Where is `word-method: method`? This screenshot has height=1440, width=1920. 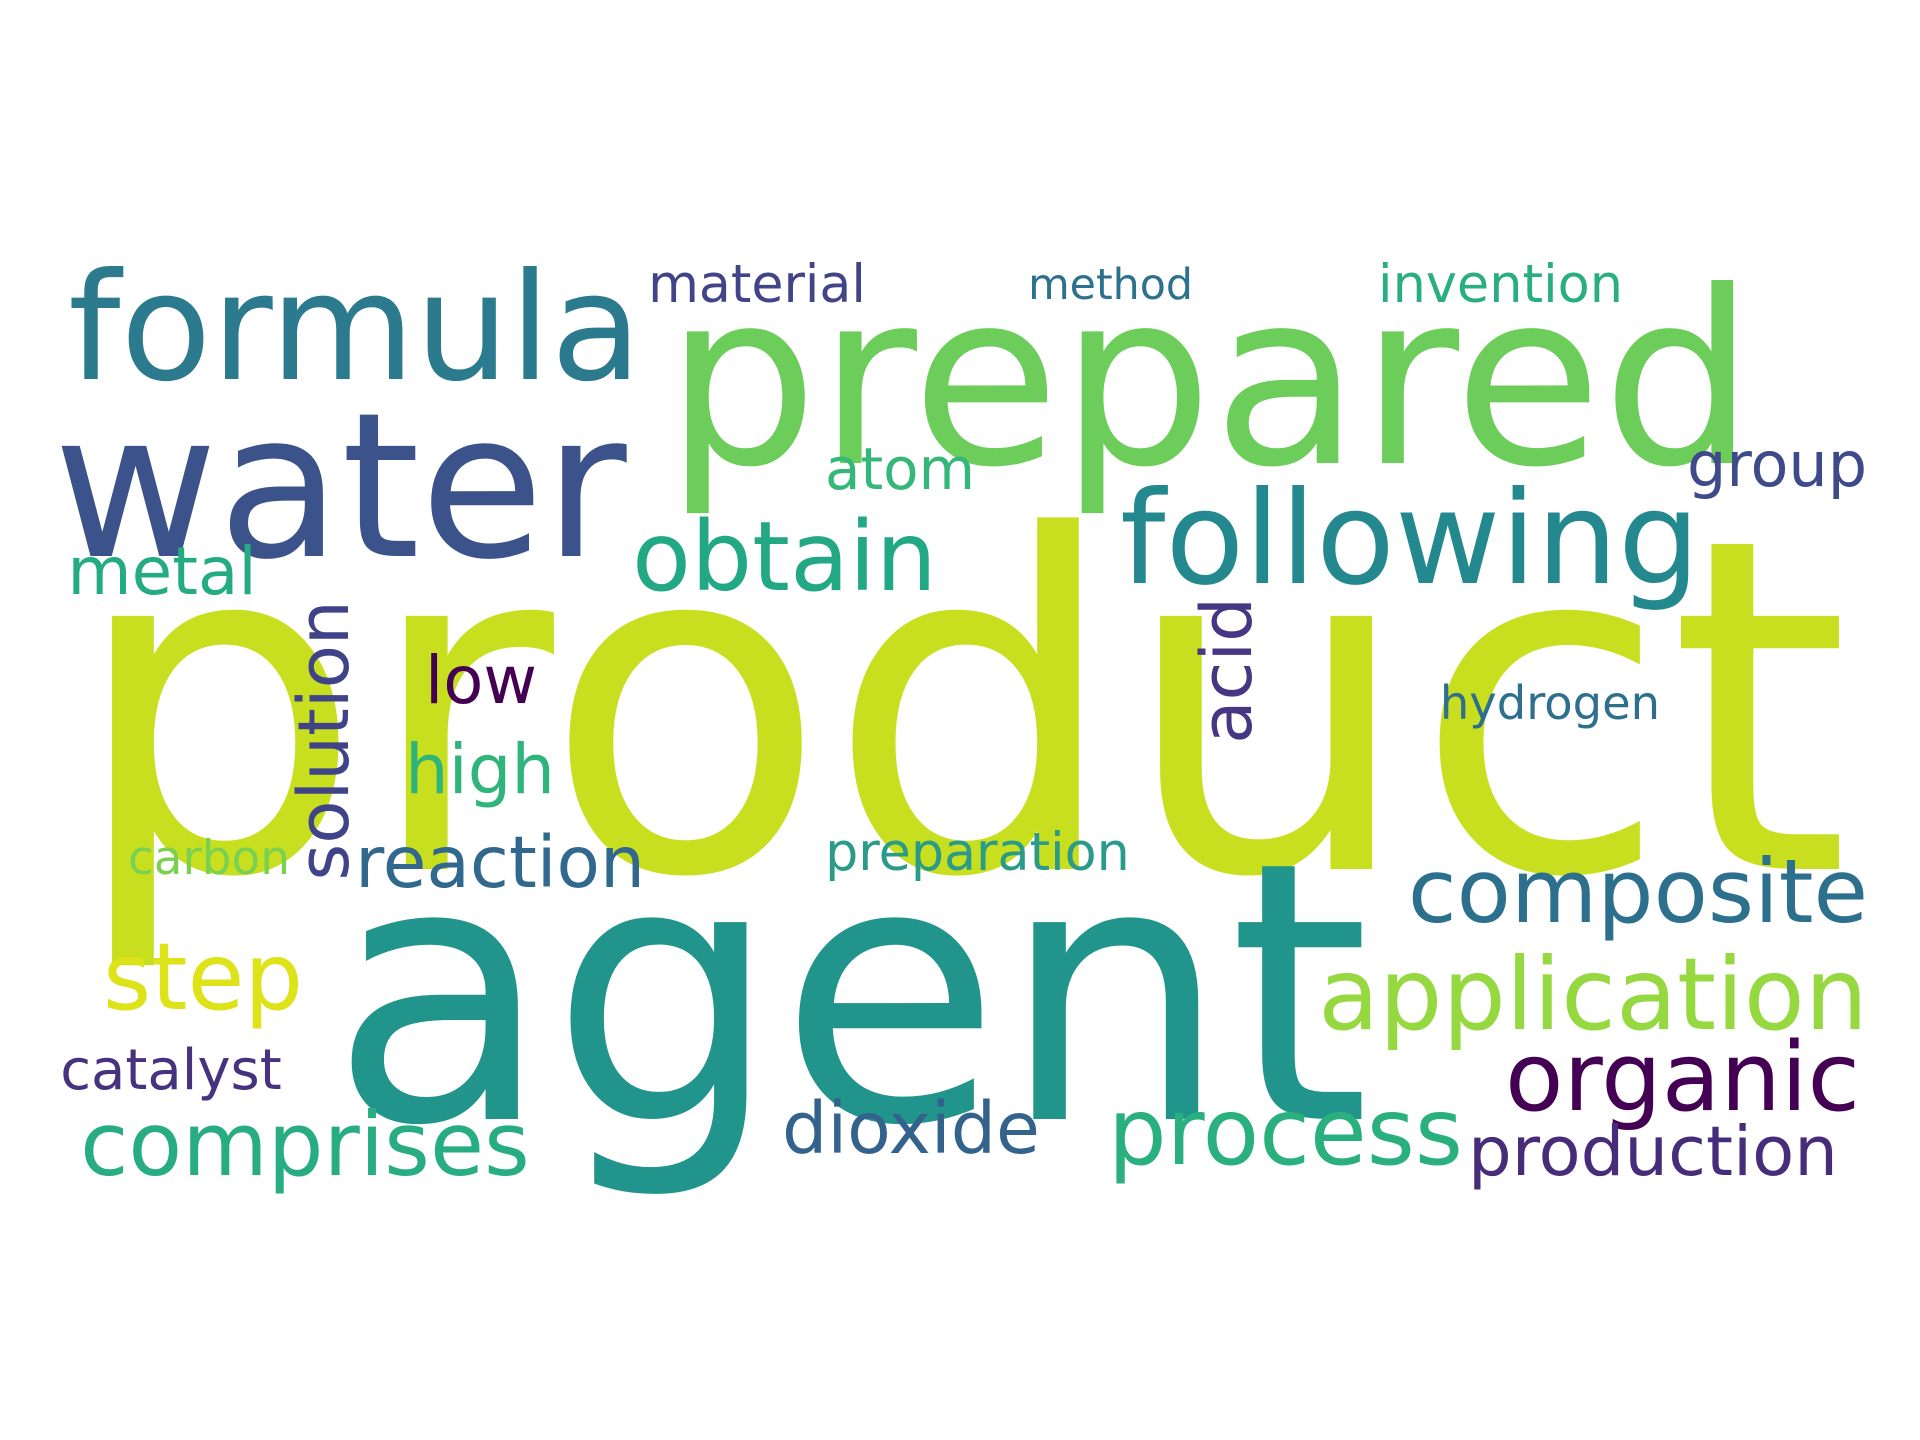 word-method: method is located at coordinates (1110, 285).